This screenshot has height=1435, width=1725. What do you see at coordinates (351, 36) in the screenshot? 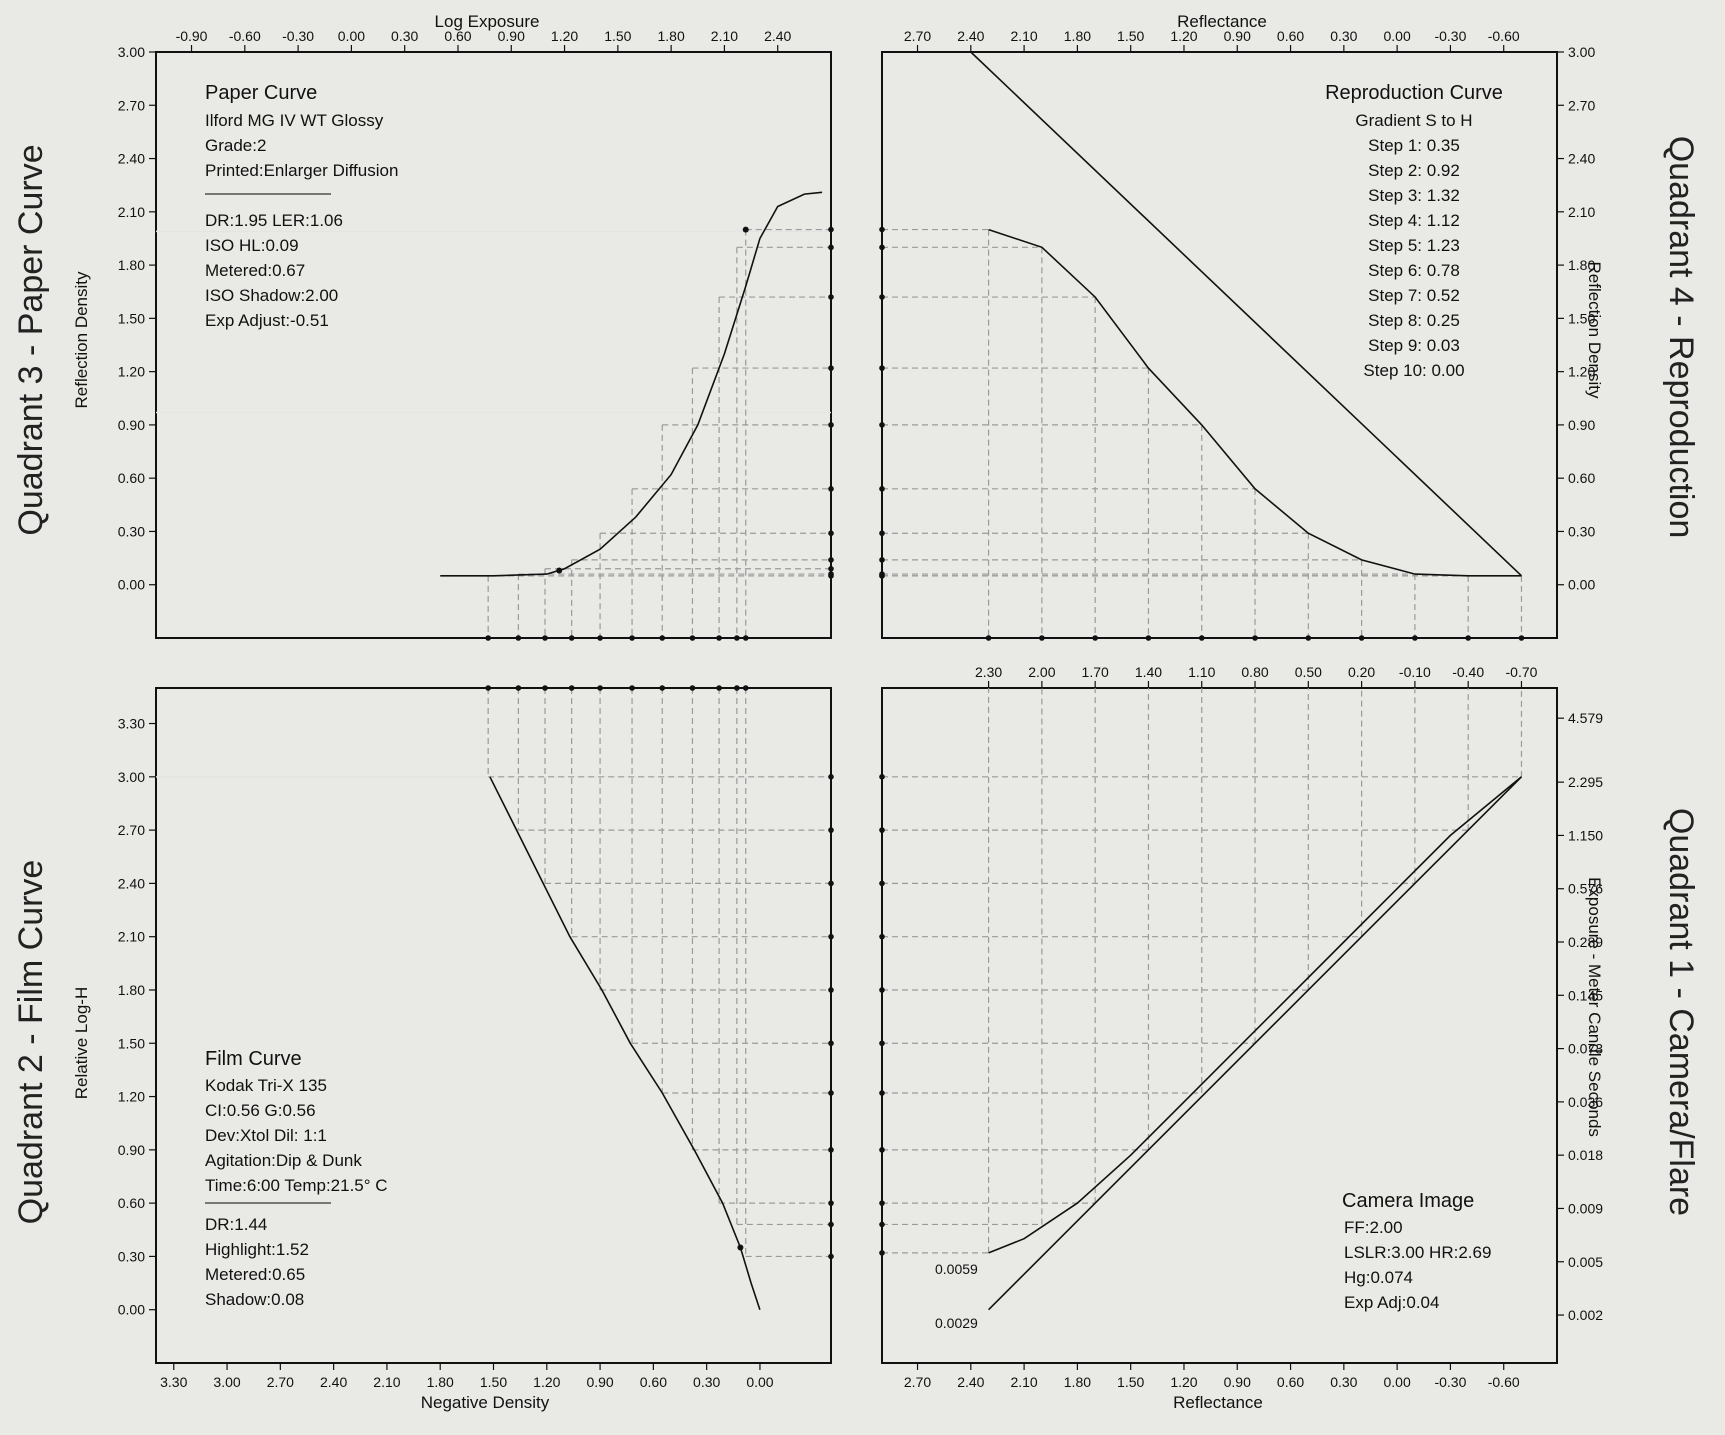
I see `log-exposure-label: 0.00` at bounding box center [351, 36].